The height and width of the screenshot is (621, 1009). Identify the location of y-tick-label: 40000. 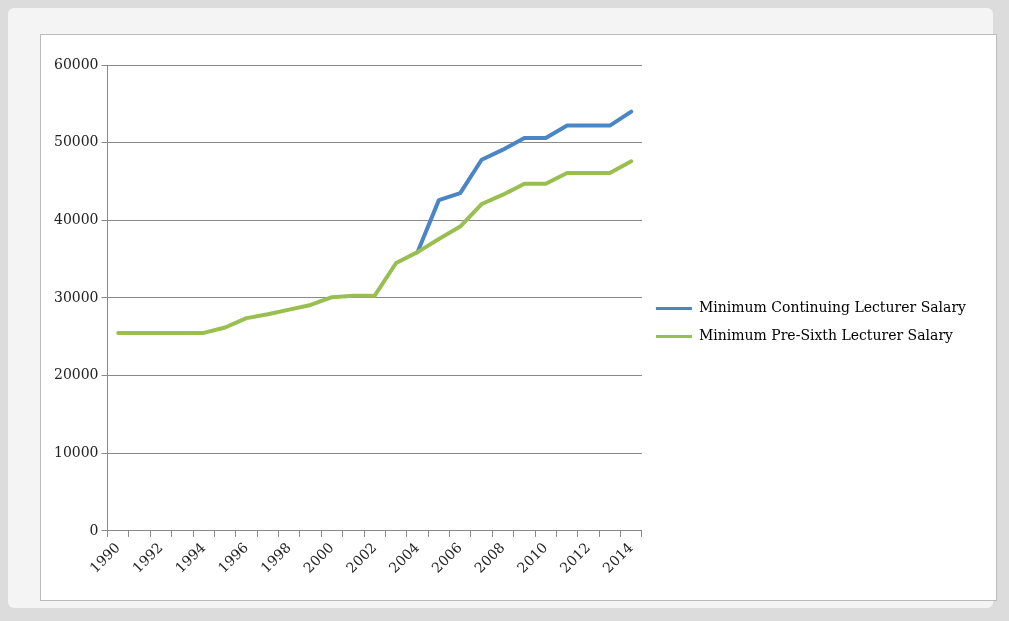
(76, 218).